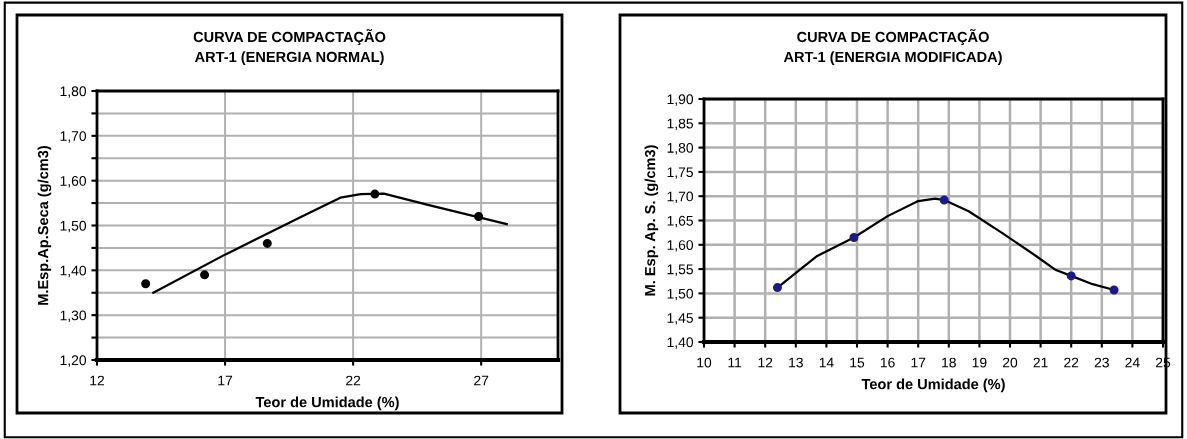 This screenshot has width=1187, height=439. Describe the element at coordinates (481, 380) in the screenshot. I see `x-tick-label: 27` at that location.